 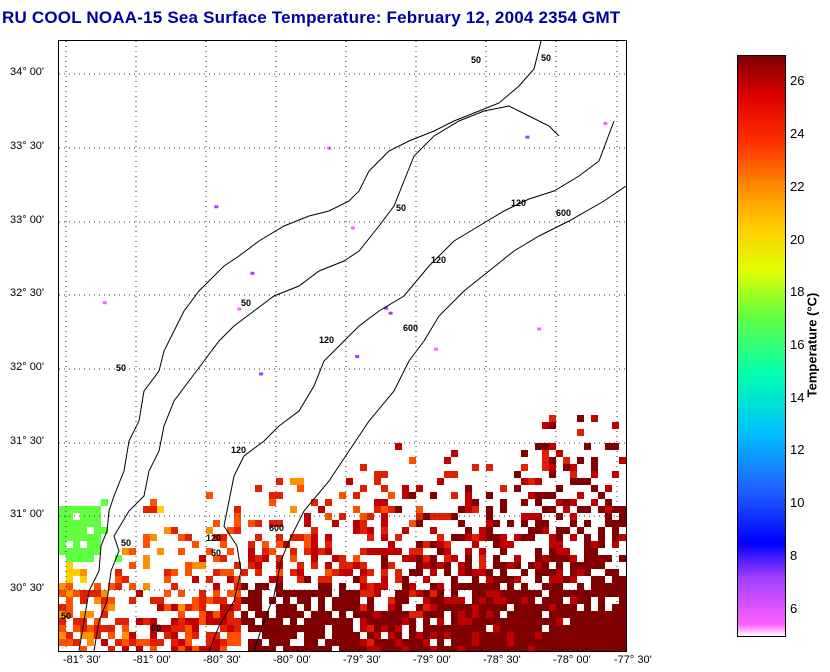 What do you see at coordinates (152, 660) in the screenshot?
I see `lon-tick-label: -81° 00'` at bounding box center [152, 660].